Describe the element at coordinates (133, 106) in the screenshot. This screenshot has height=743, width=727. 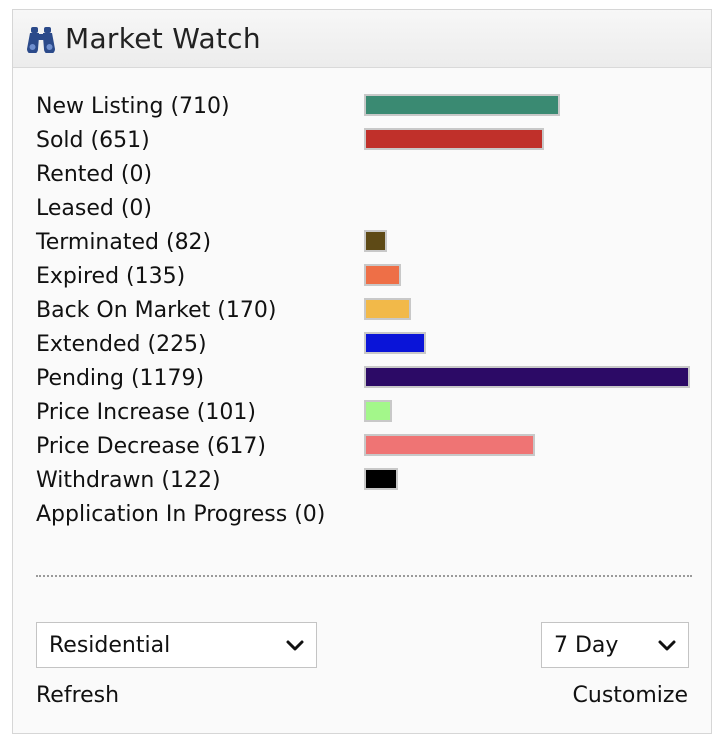
I see `status-label: New Listing (710)` at that location.